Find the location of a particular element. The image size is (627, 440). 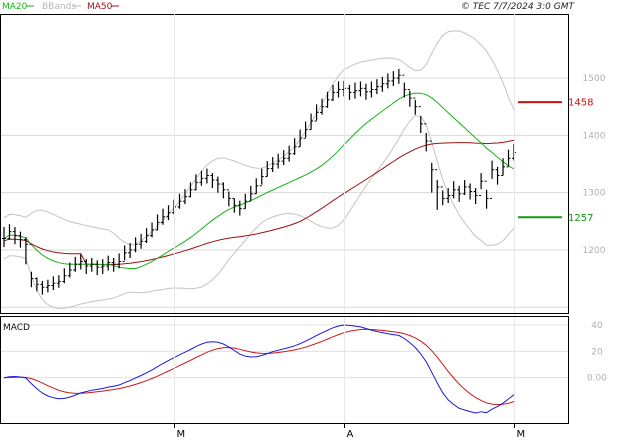

price-tick-label: 1500 is located at coordinates (594, 79).